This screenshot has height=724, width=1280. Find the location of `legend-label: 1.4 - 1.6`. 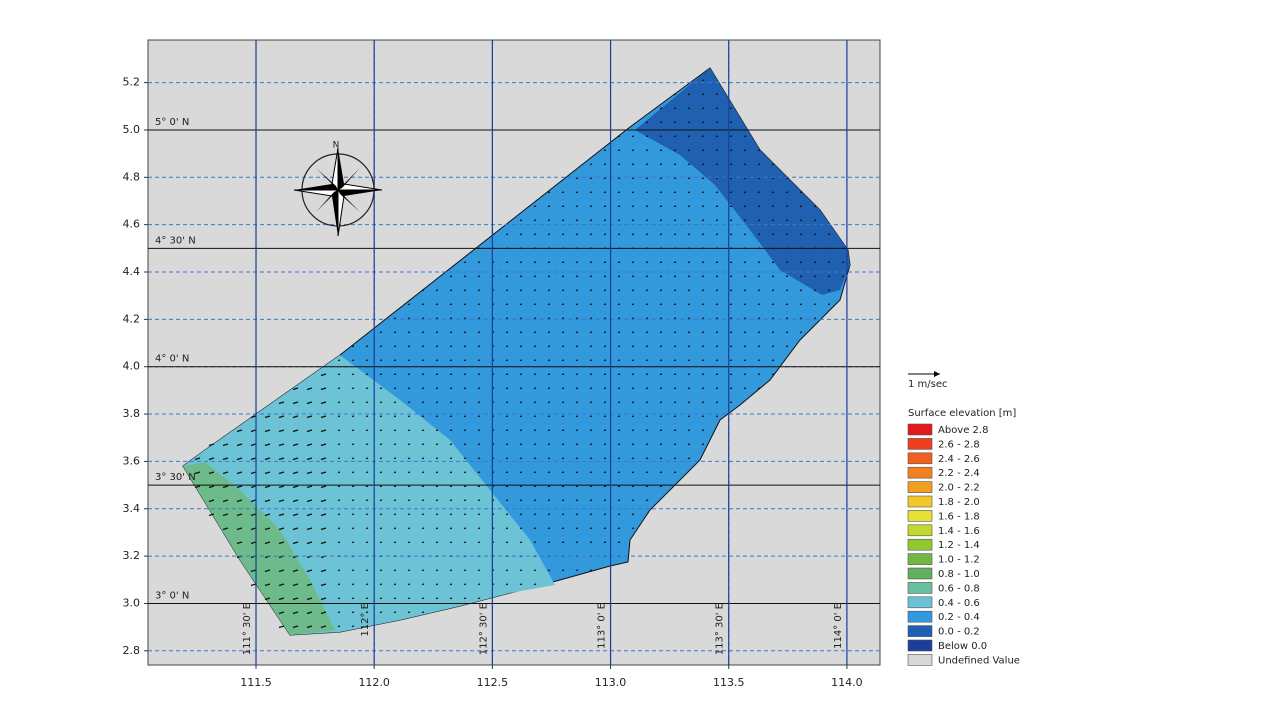

legend-label: 1.4 - 1.6 is located at coordinates (959, 531).